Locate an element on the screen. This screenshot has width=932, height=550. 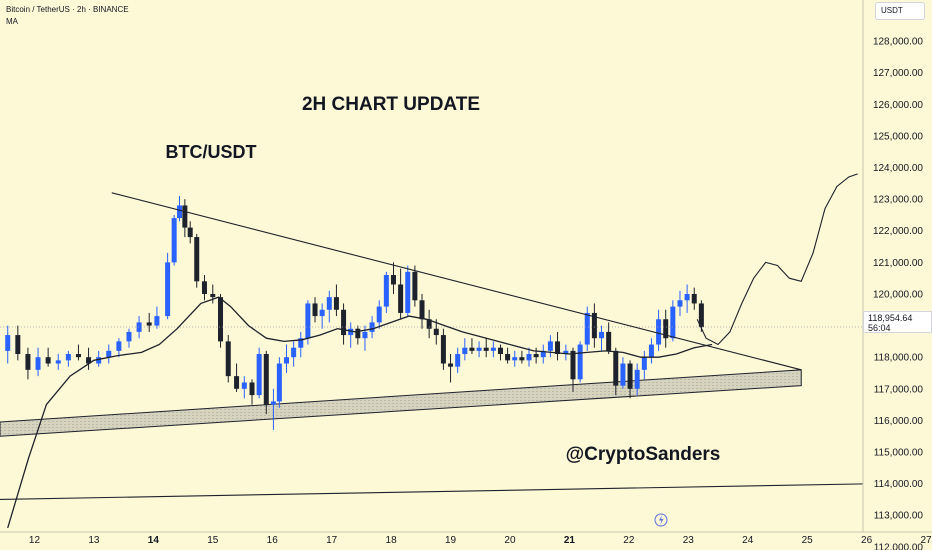
lightning-icon is located at coordinates (661, 520).